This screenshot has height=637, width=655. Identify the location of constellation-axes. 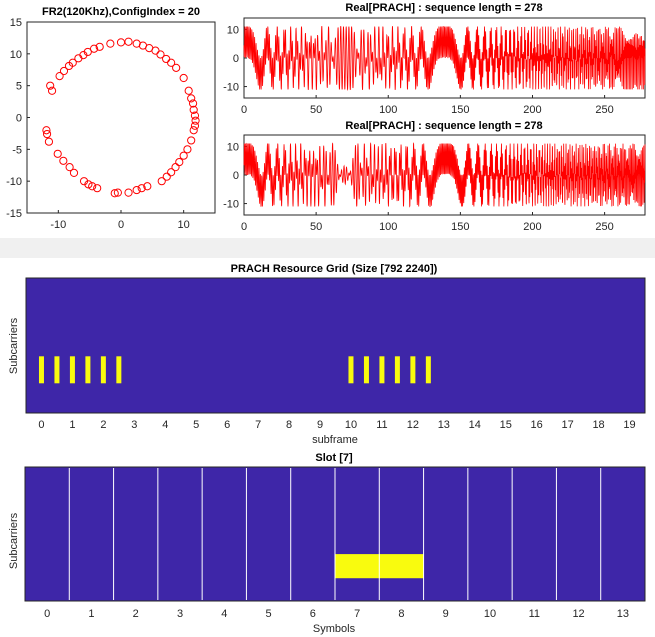
(121, 117).